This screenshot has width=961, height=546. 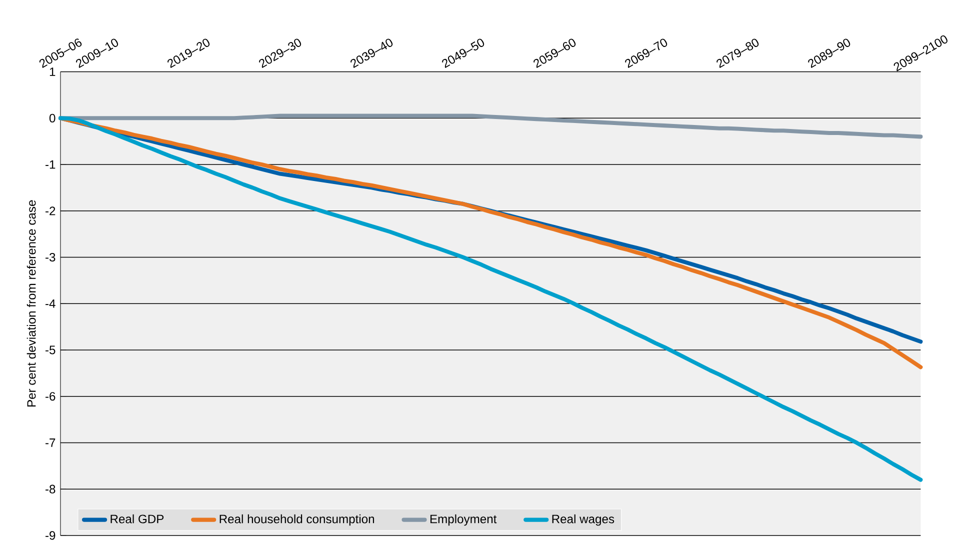 What do you see at coordinates (51, 210) in the screenshot?
I see `y-tick-label: -2` at bounding box center [51, 210].